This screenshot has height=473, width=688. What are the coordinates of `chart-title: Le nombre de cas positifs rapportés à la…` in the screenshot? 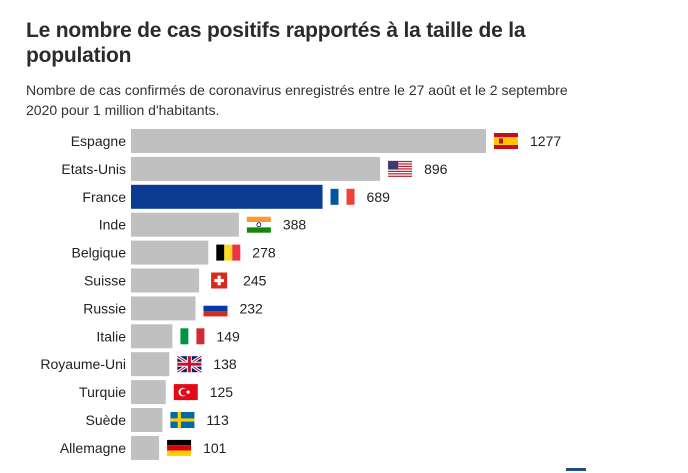 It's located at (276, 43).